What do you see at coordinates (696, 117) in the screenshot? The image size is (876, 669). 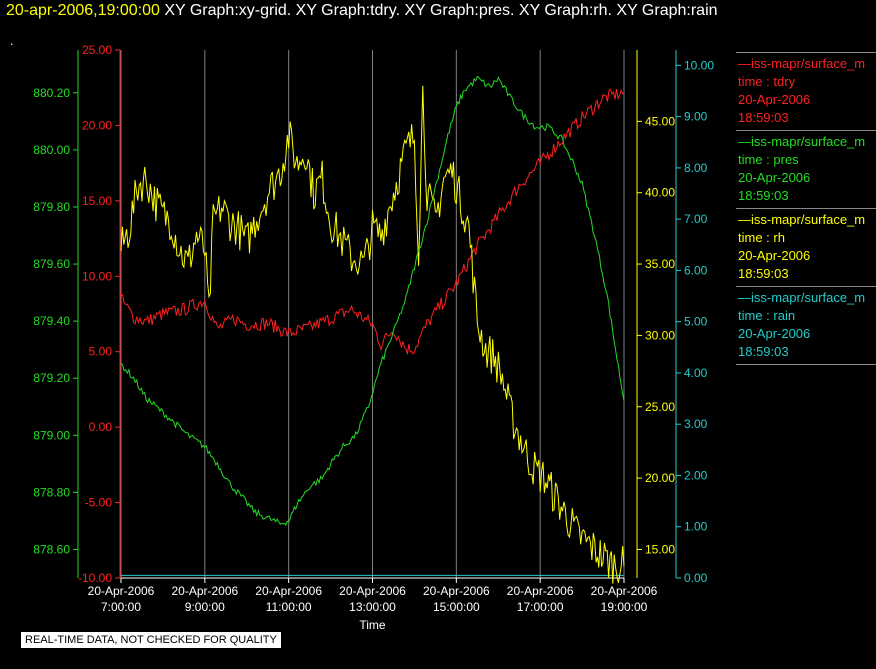 I see `y-tick-label-rain: 9.00` at bounding box center [696, 117].